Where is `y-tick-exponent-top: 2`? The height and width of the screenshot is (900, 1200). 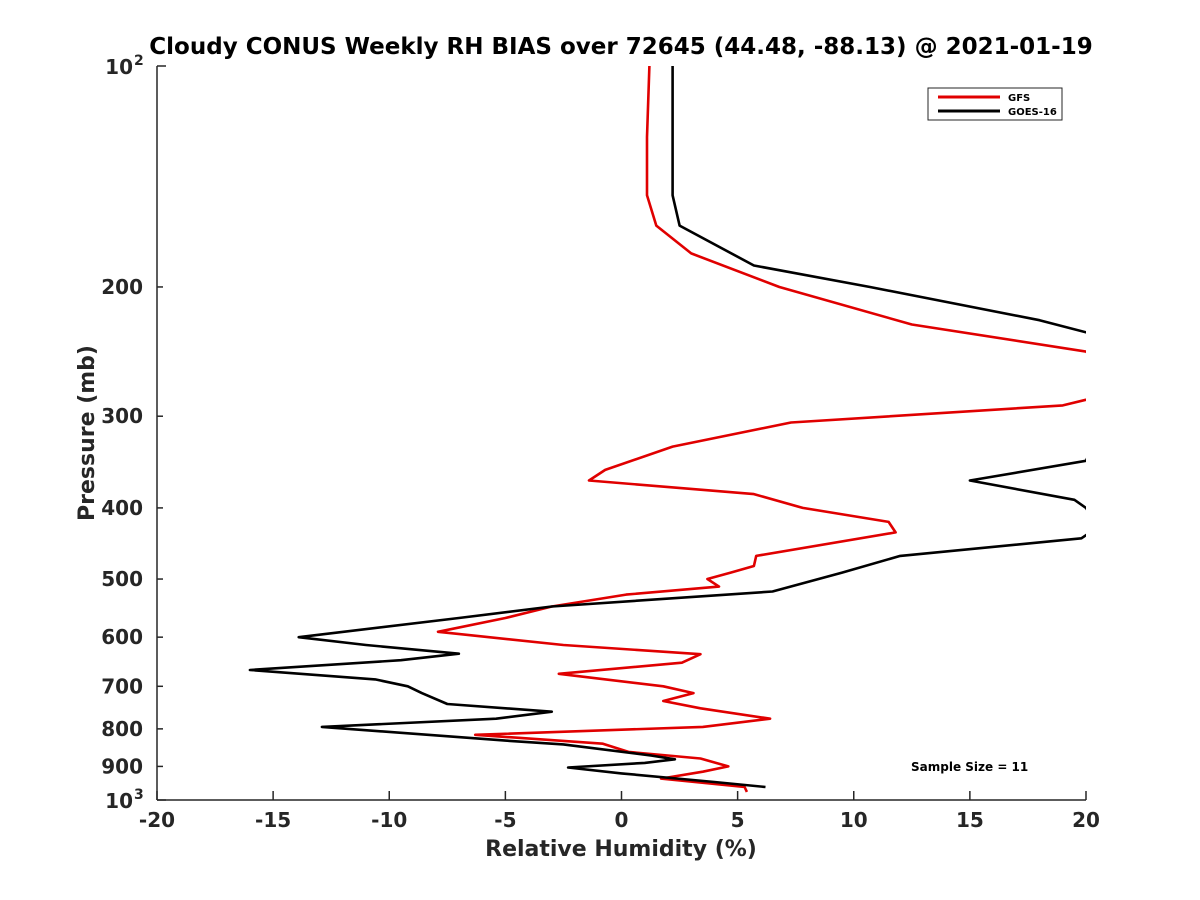 y-tick-exponent-top: 2 is located at coordinates (139, 61).